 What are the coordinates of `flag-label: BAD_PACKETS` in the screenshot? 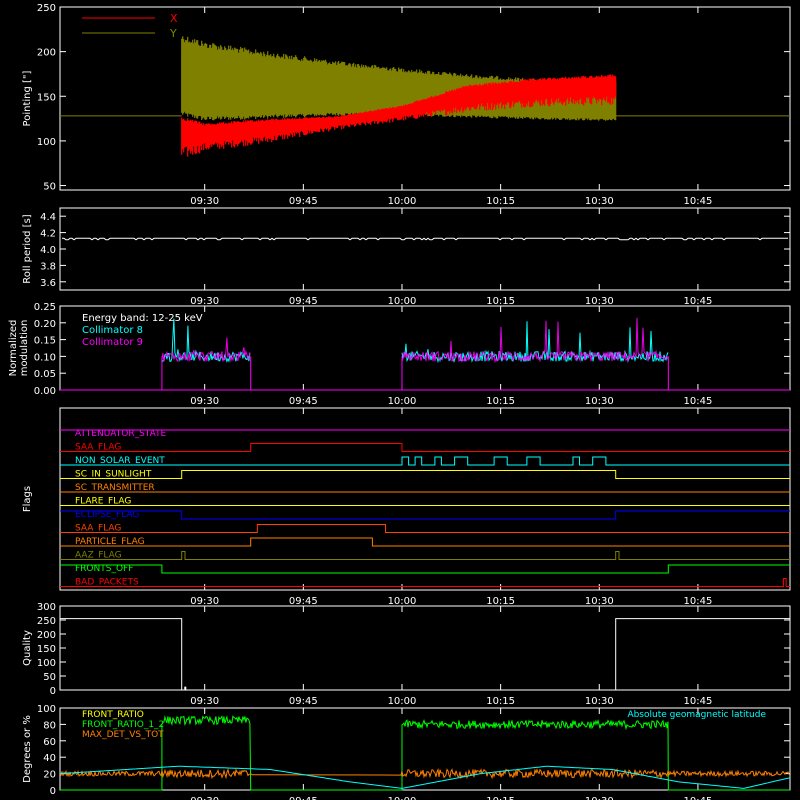 It's located at (107, 583).